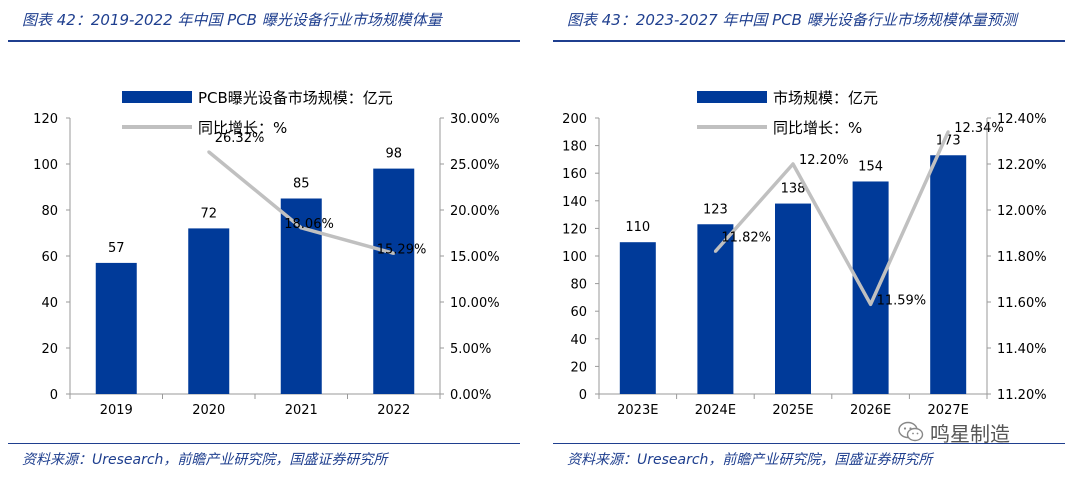 The image size is (1080, 479). Describe the element at coordinates (1022, 165) in the screenshot. I see `right-tick-label: 12.20%` at that location.